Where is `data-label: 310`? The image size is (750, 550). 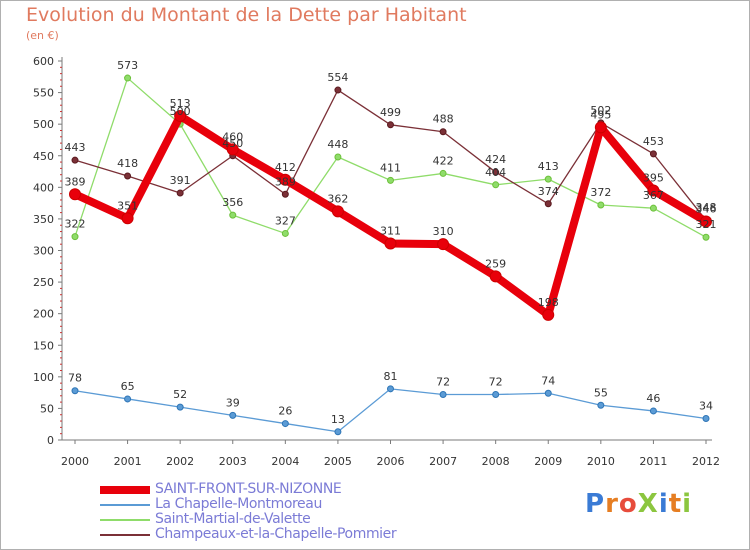
data-label: 310 is located at coordinates (443, 231).